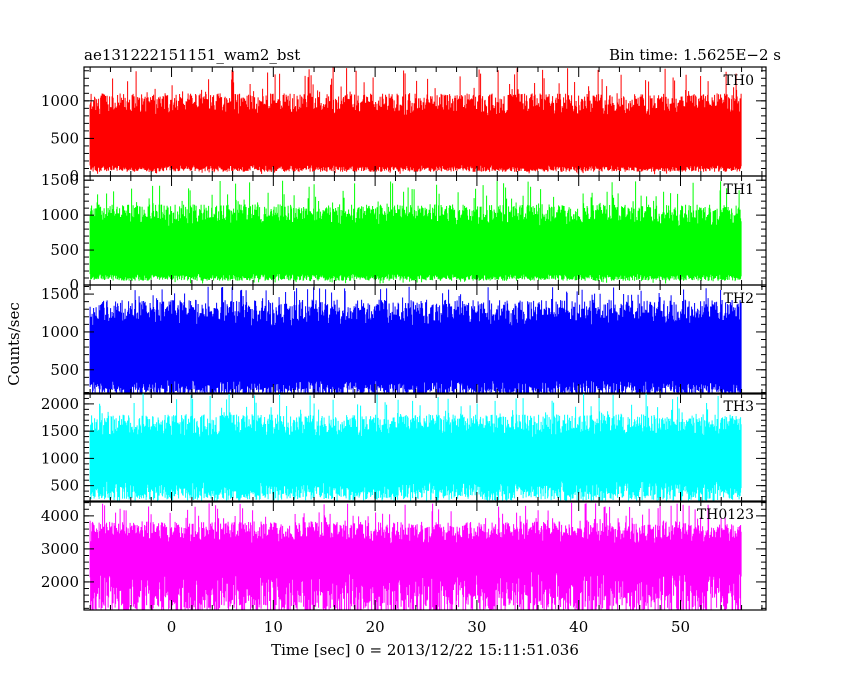 The height and width of the screenshot is (680, 850). I want to click on panel-th3: 500 1000 1500 2000 TH3, so click(404, 447).